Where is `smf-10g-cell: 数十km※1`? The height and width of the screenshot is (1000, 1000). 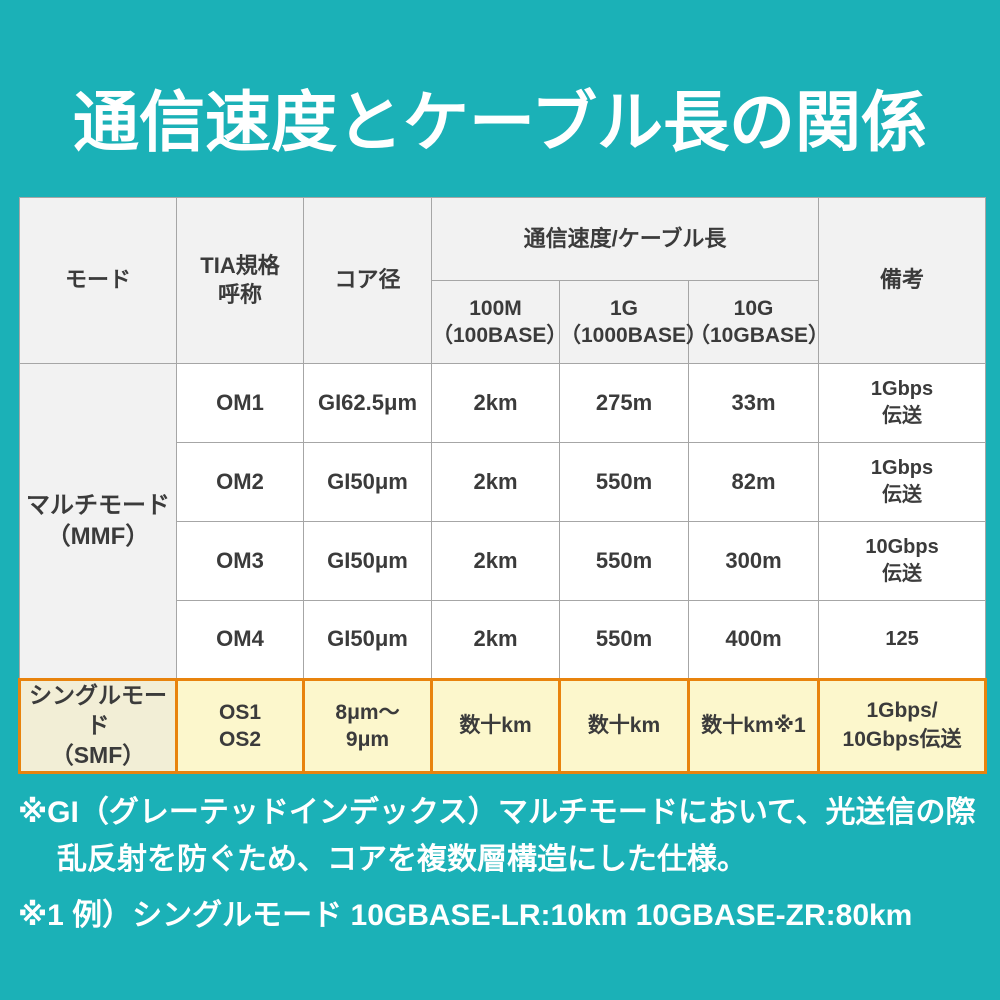
smf-10g-cell: 数十km※1 is located at coordinates (753, 726).